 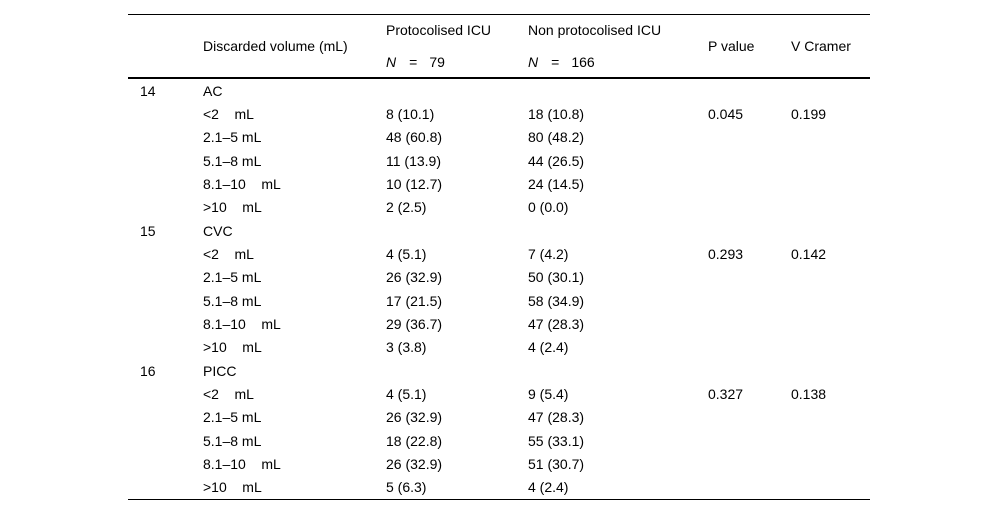 What do you see at coordinates (414, 323) in the screenshot?
I see `cell-proto: 29 (36.7)` at bounding box center [414, 323].